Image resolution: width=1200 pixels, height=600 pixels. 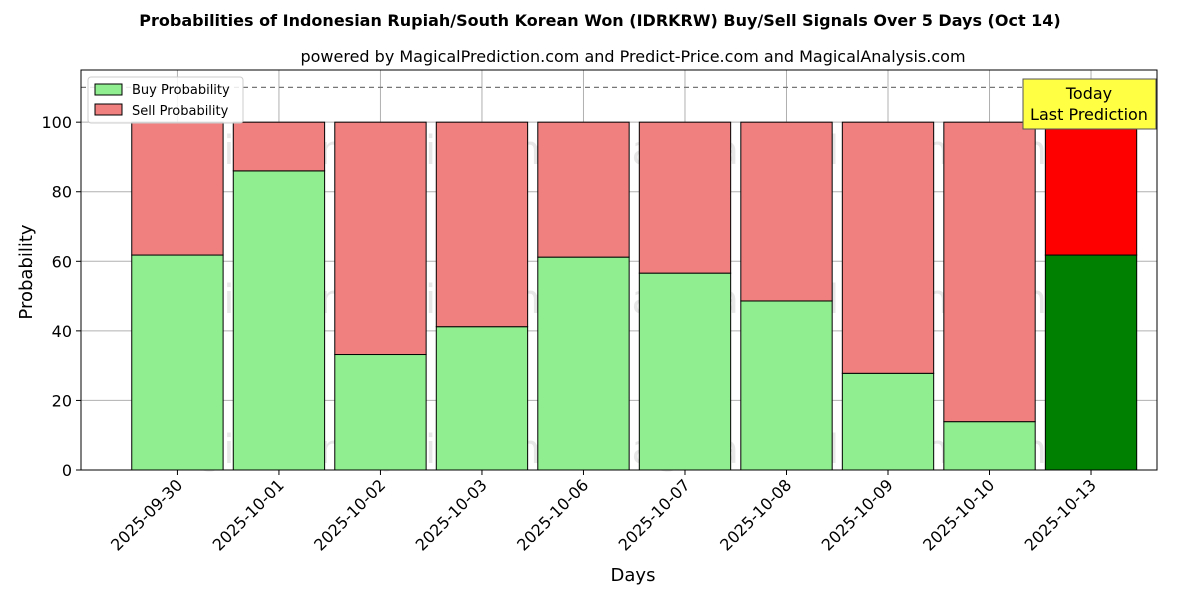 What do you see at coordinates (1089, 114) in the screenshot?
I see `annotation-line-2: Last Prediction` at bounding box center [1089, 114].